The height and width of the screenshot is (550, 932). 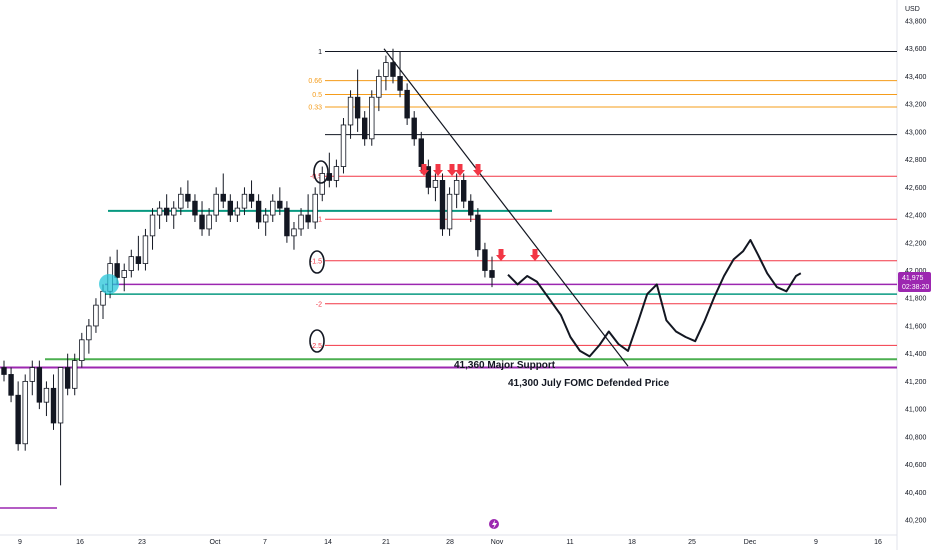 What do you see at coordinates (20, 542) in the screenshot?
I see `time-tick-label: 9` at bounding box center [20, 542].